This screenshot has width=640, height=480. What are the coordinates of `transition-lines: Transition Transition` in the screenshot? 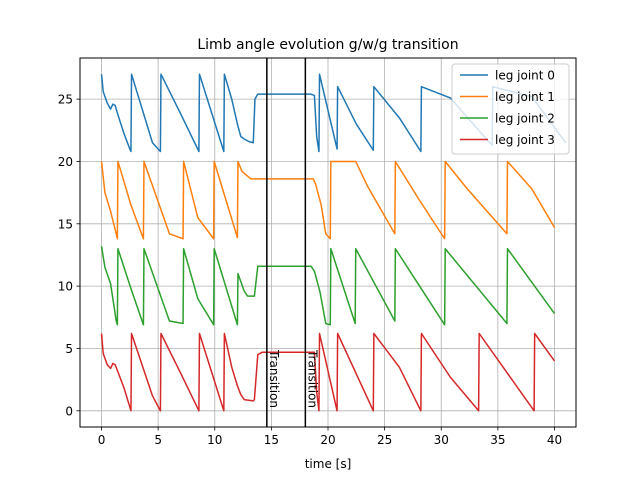 It's located at (292, 242).